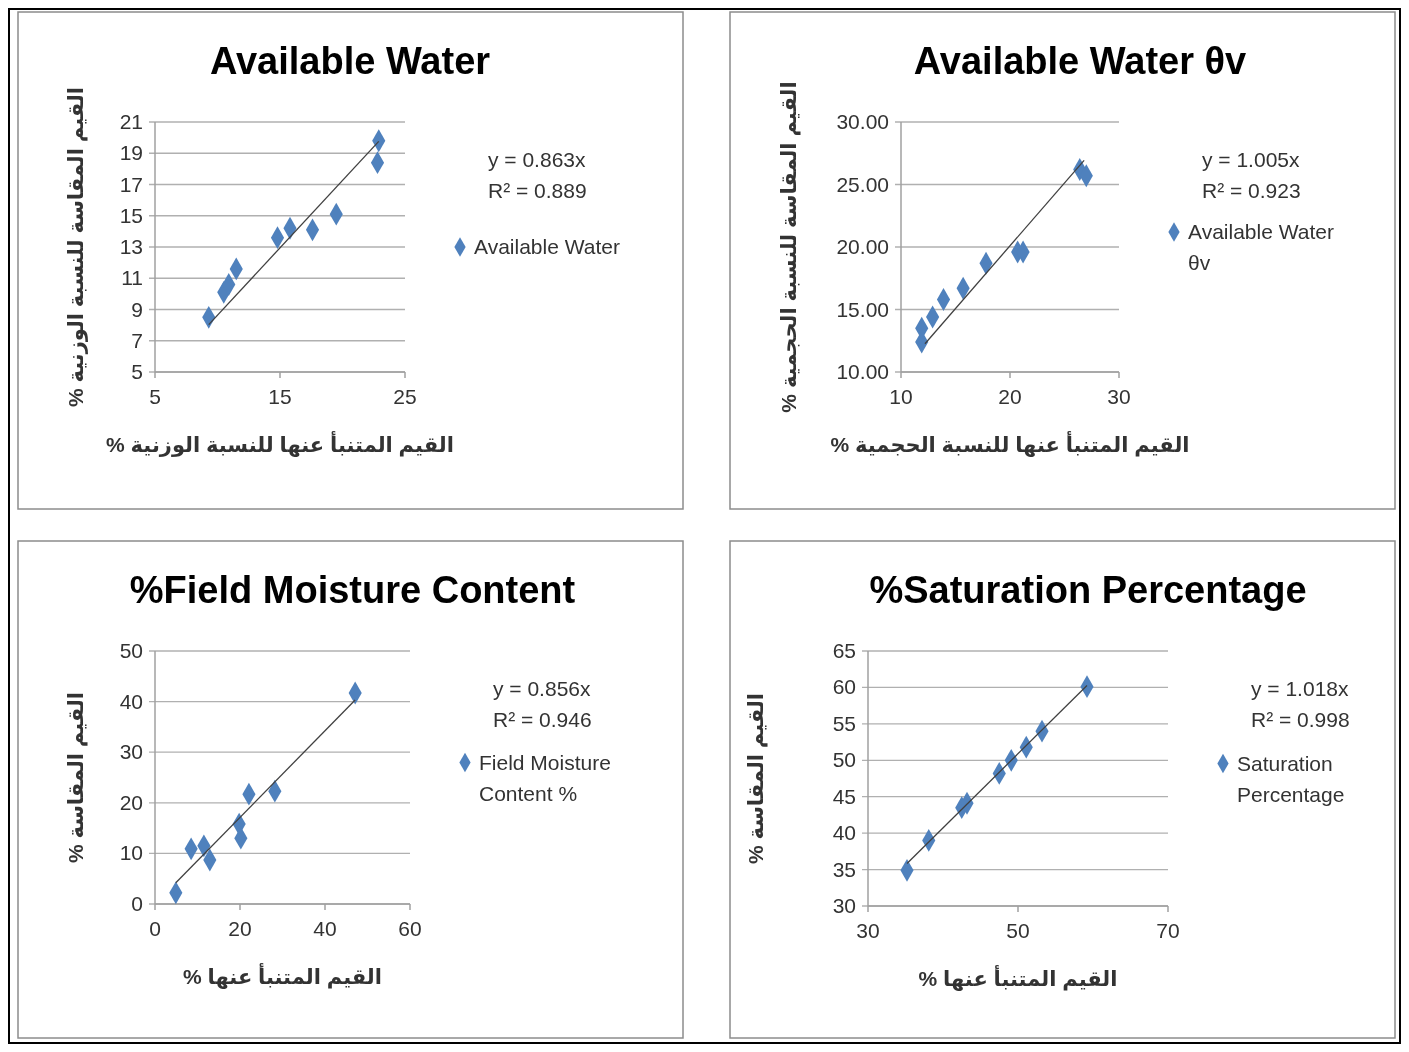 Image resolution: width=1409 pixels, height=1052 pixels. I want to click on y-tick-label: 17, so click(131, 184).